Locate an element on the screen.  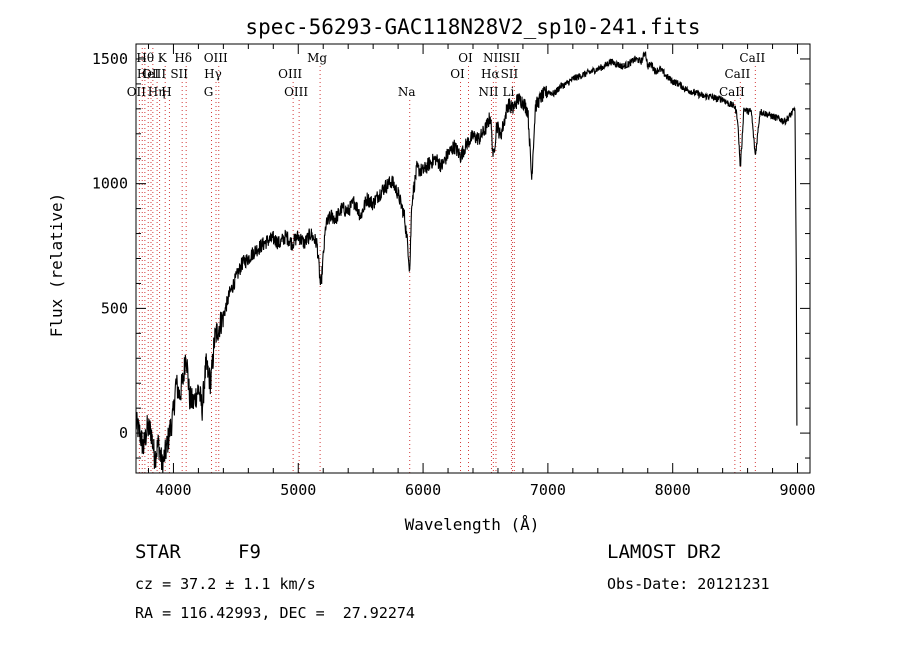
line-marker-label: Mg is located at coordinates (317, 58).